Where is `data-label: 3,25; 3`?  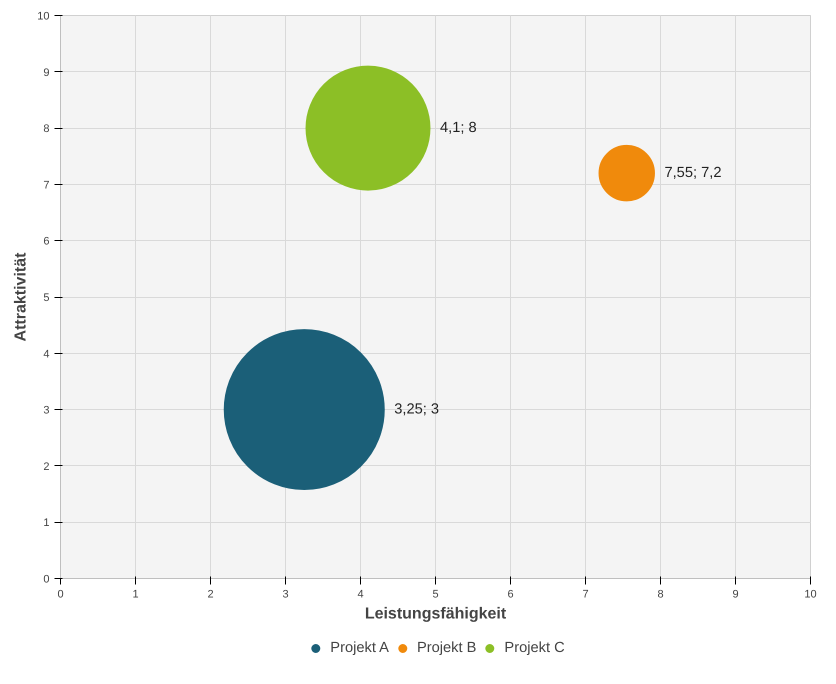 data-label: 3,25; 3 is located at coordinates (417, 410).